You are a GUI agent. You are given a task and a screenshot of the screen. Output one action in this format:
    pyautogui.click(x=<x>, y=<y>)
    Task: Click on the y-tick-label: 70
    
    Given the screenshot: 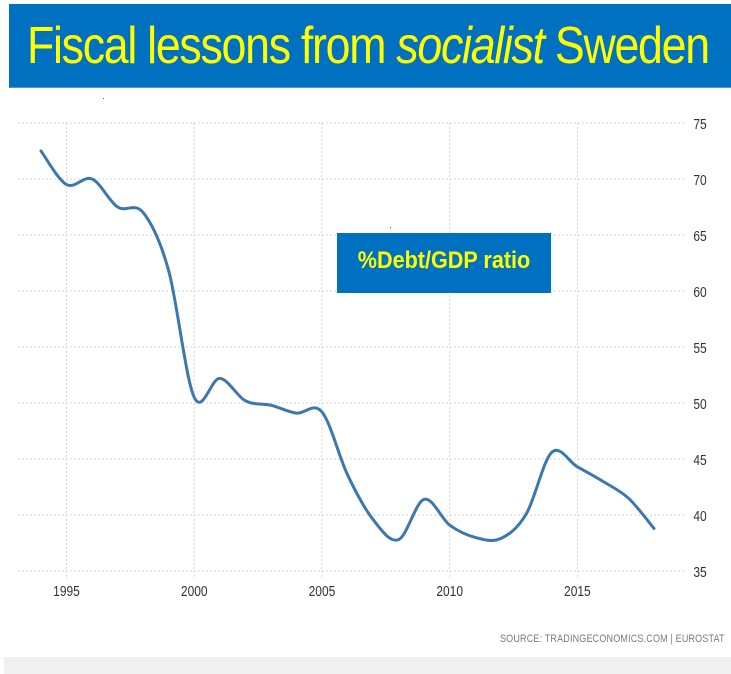 What is the action you would take?
    pyautogui.click(x=700, y=180)
    